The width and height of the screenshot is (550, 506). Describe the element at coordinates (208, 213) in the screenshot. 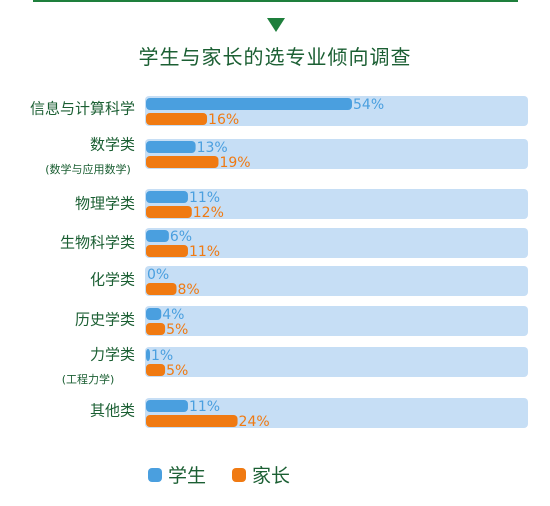

I see `parent-value-label: 12%` at that location.